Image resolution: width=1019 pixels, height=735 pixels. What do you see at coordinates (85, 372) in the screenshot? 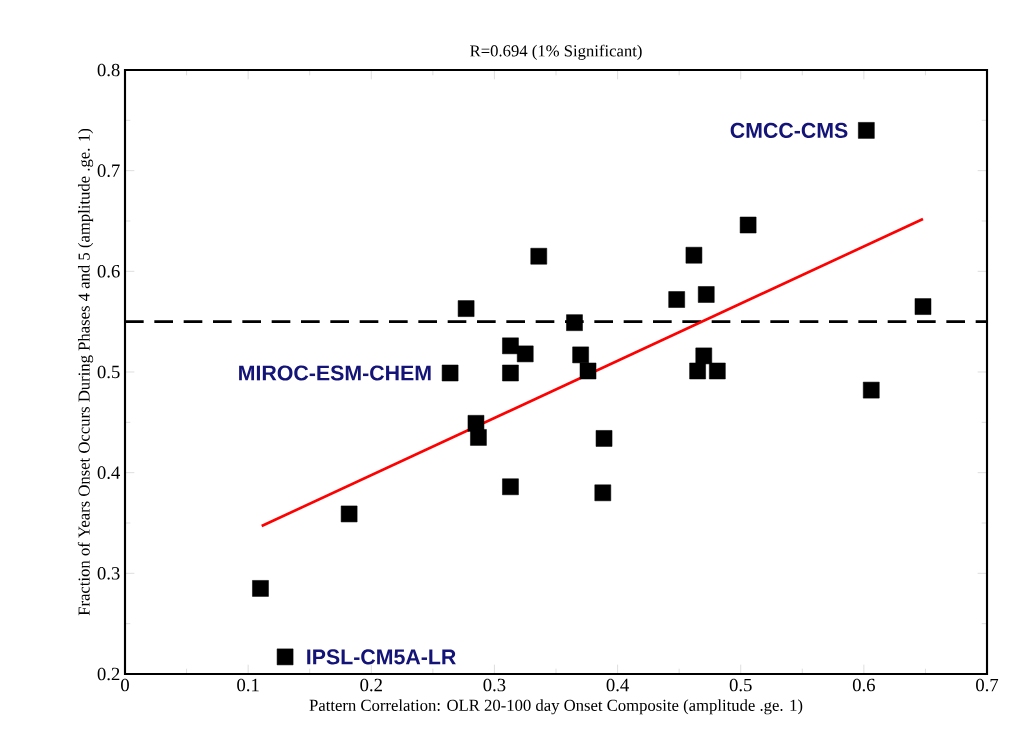
I see `y-axis-title: Fraction of Years Onset Occurs During Phases 4 and 5 (amplitude .ge. 1)` at bounding box center [85, 372].